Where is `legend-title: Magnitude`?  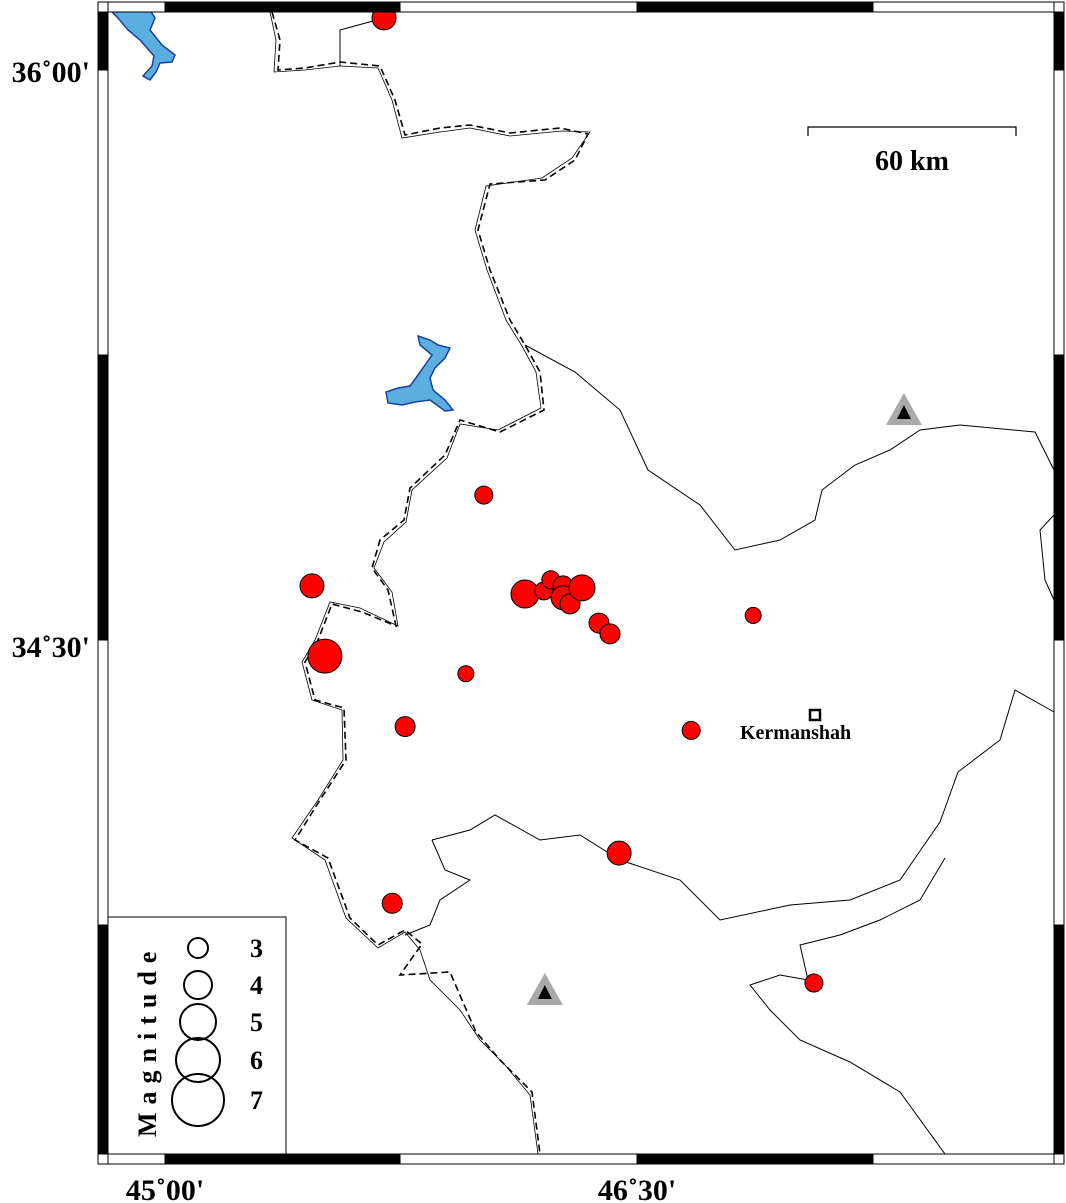 legend-title: Magnitude is located at coordinates (147, 1040).